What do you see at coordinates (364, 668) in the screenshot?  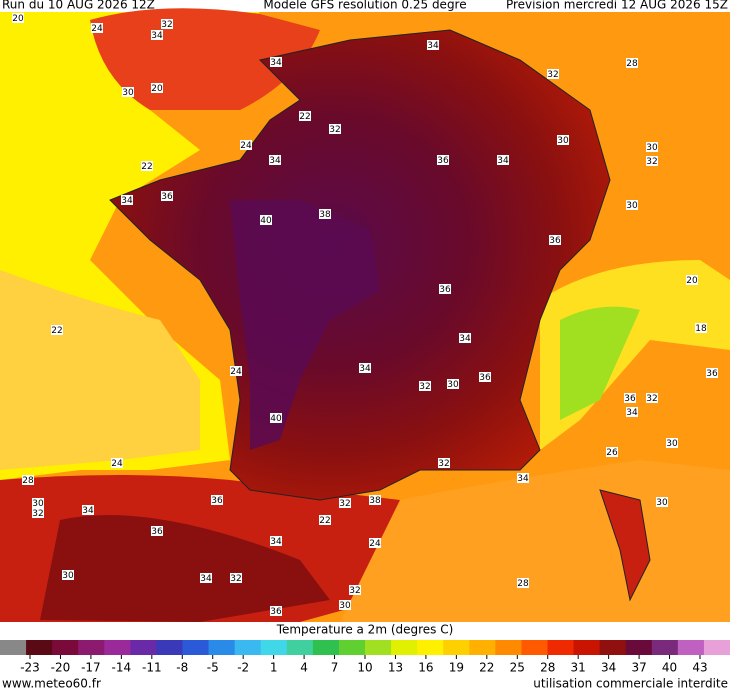 I see `tick-label: 10` at bounding box center [364, 668].